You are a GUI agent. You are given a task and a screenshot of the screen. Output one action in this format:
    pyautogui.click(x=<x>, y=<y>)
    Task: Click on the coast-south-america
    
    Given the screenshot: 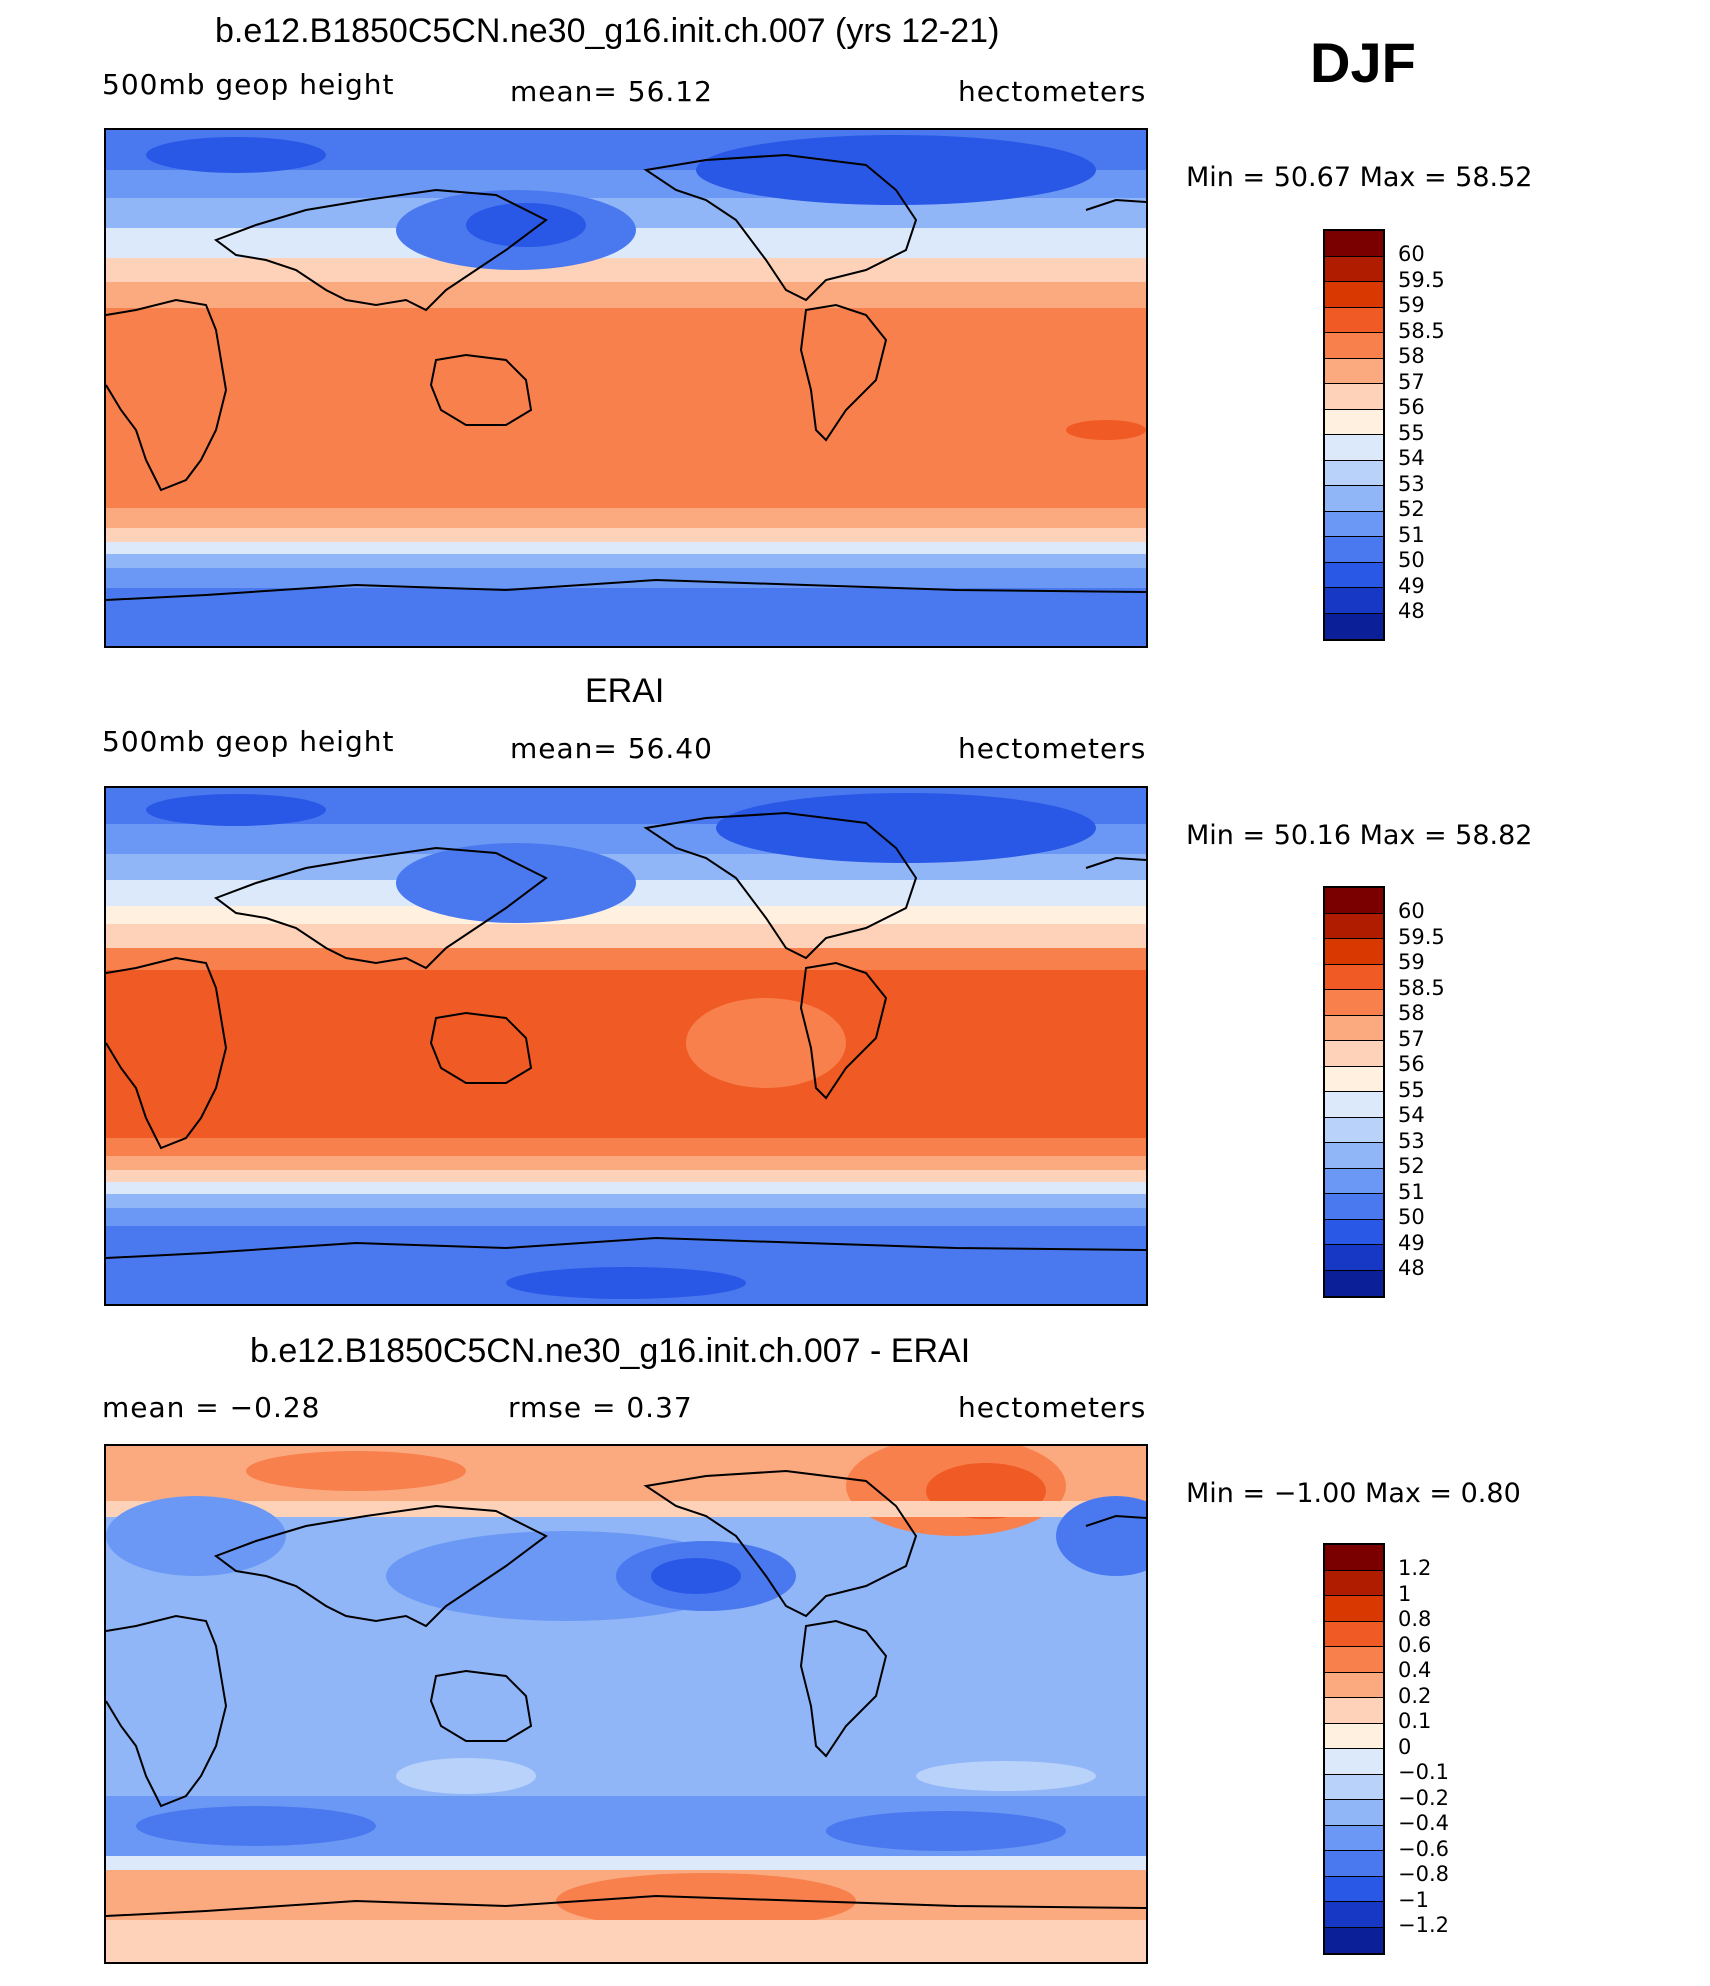 What is the action you would take?
    pyautogui.click(x=843, y=1030)
    